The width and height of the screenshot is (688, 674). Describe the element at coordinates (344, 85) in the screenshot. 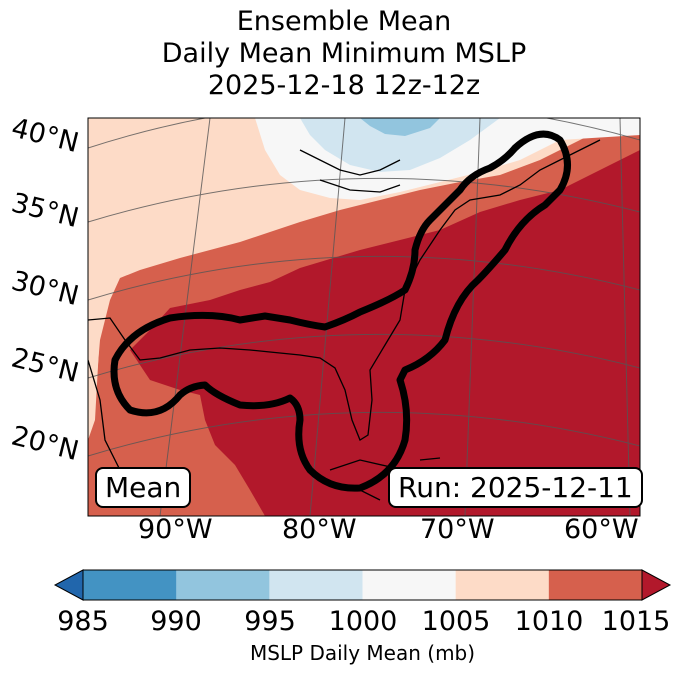

I see `title-line-3: 2025-12-18 12z-12z` at that location.